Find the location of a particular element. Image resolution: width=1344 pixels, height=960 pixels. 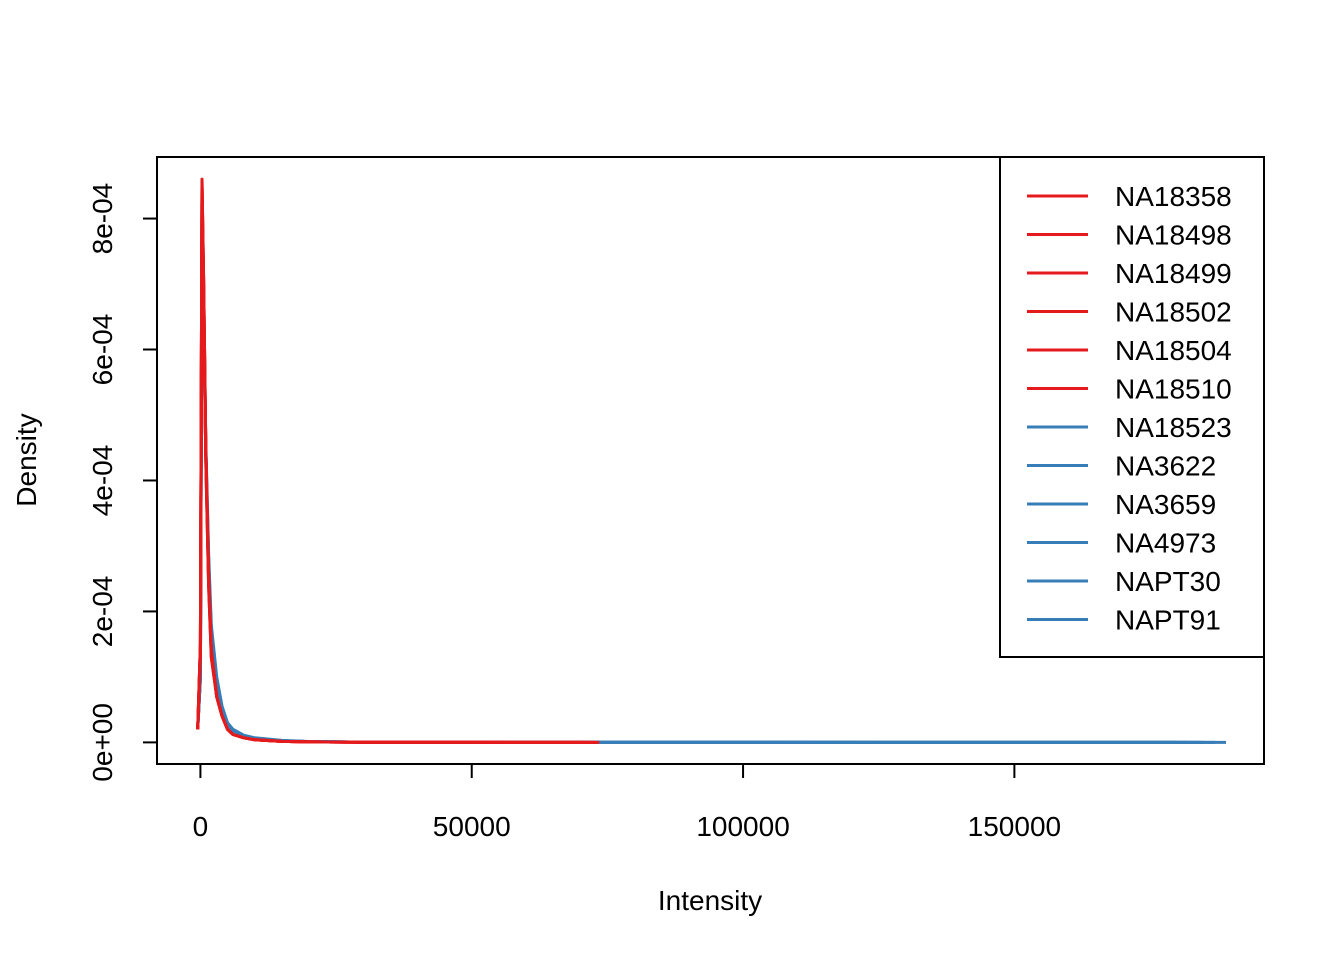

x-tick-label: 100000 is located at coordinates (742, 826).